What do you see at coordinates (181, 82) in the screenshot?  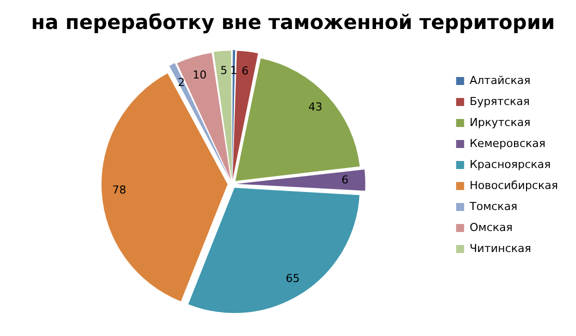 I see `data-label: 2` at bounding box center [181, 82].